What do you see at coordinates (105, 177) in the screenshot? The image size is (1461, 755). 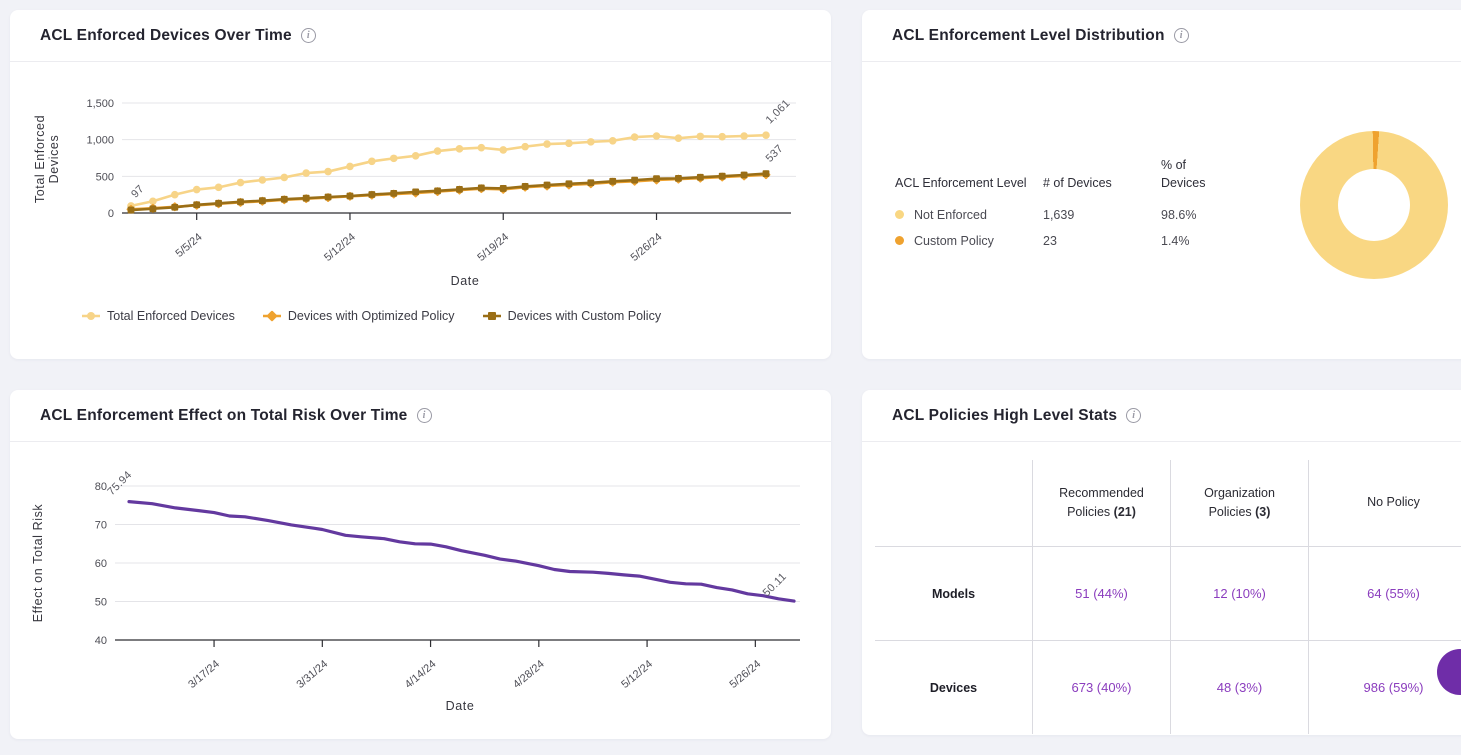 I see `svg-text: 500` at bounding box center [105, 177].